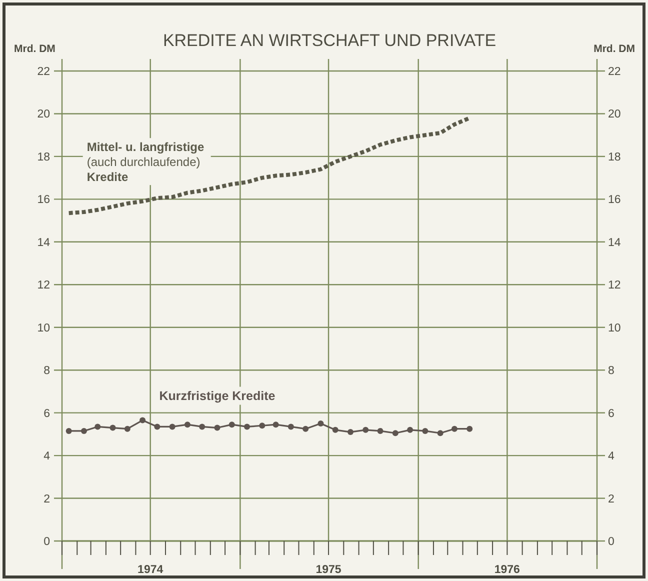 The width and height of the screenshot is (648, 581). Describe the element at coordinates (43, 328) in the screenshot. I see `y-tick-label: 10` at that location.